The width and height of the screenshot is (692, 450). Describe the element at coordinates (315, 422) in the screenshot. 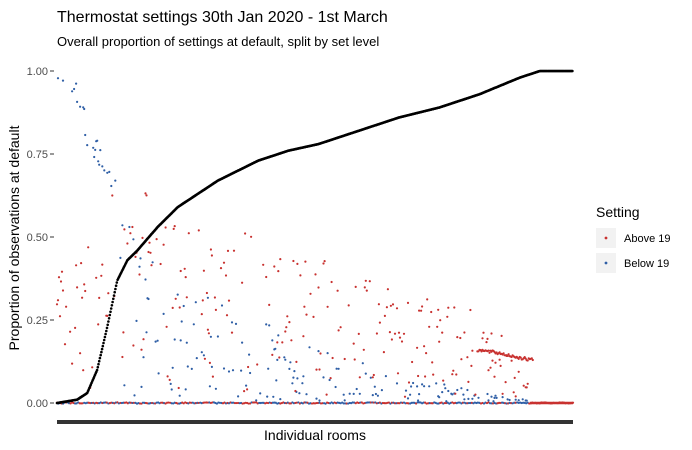

I see `x-axis-bar` at that location.